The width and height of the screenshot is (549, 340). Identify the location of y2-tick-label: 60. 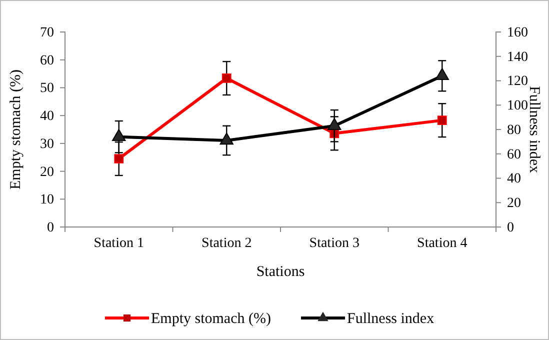
(514, 154).